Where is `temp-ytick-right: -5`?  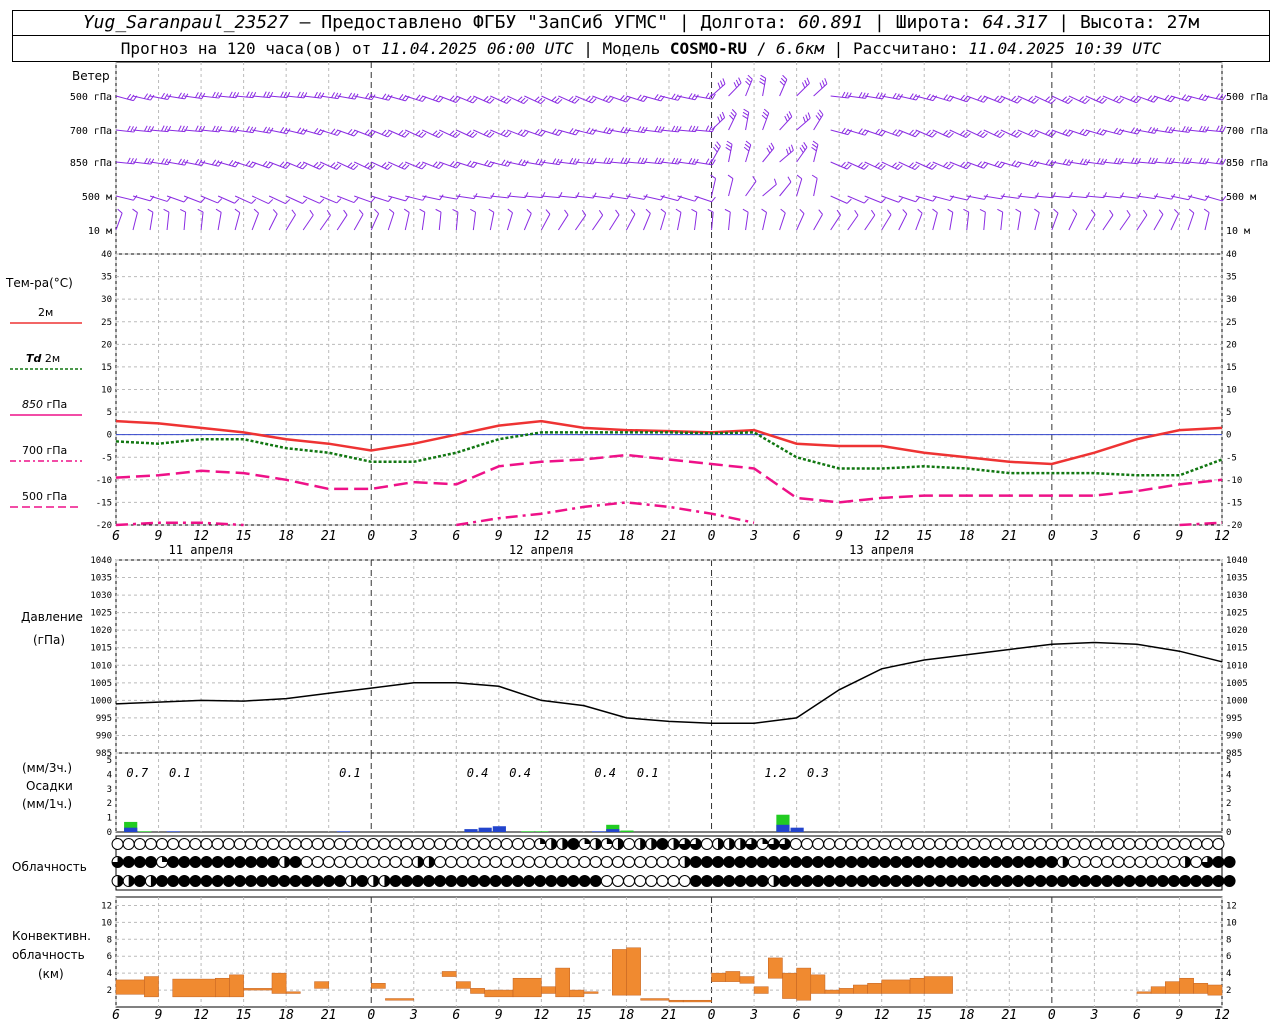
temp-ytick-right: -5 is located at coordinates (1231, 458).